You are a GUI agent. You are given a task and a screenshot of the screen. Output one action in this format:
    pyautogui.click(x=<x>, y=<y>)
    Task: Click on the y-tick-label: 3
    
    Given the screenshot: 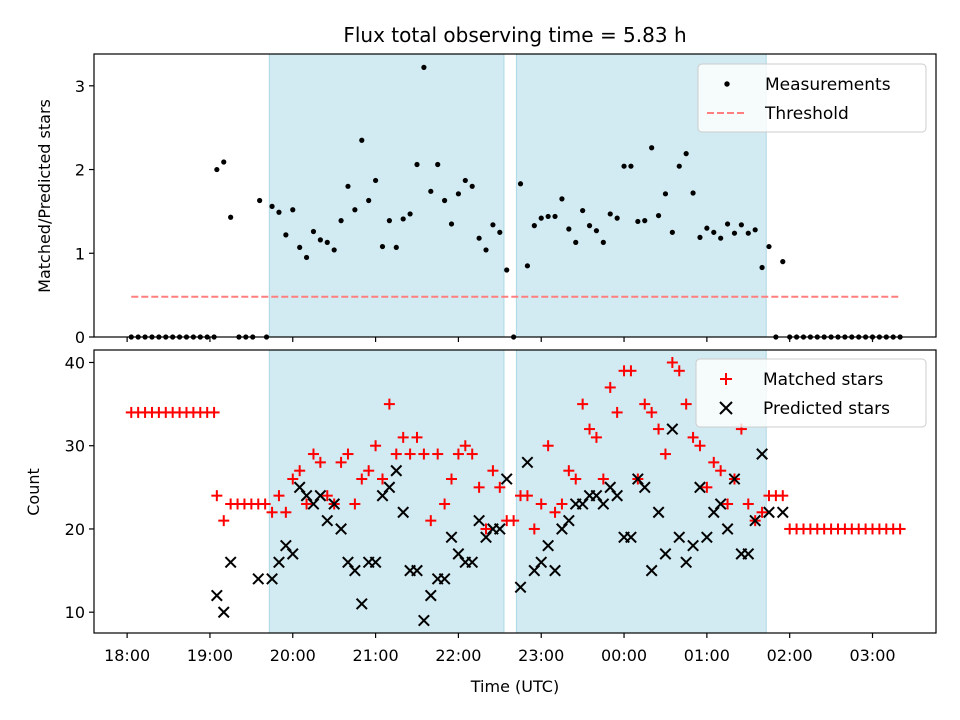 What is the action you would take?
    pyautogui.click(x=80, y=86)
    